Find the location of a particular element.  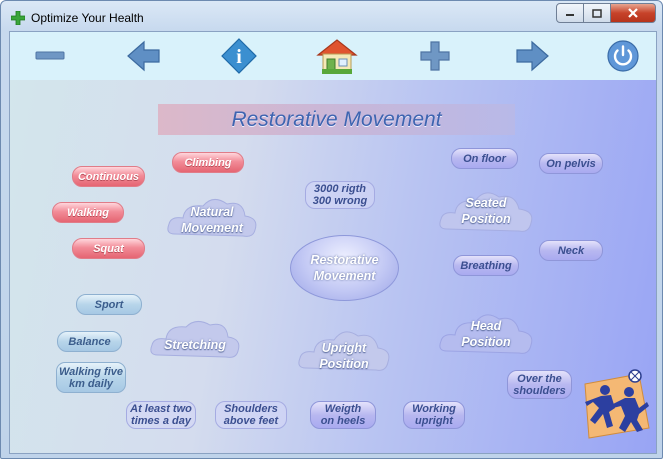

topic-title: Restorative Movement is located at coordinates (336, 119).